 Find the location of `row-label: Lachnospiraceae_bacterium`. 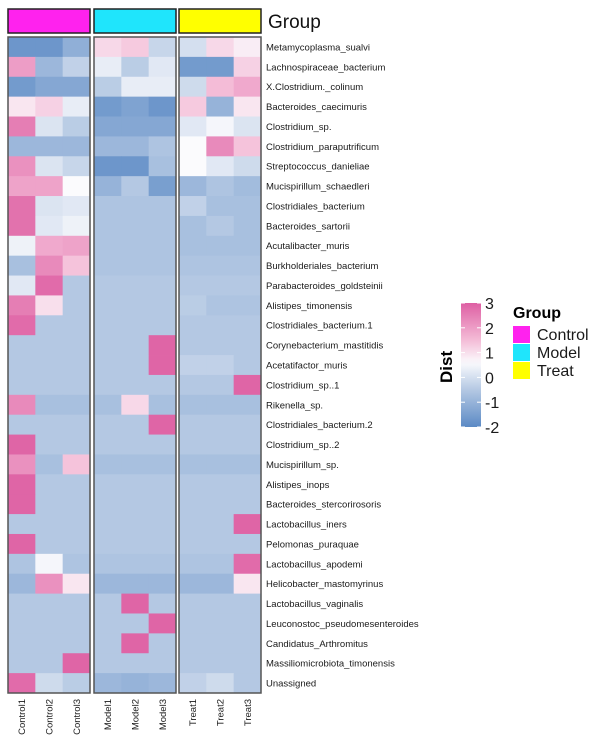

row-label: Lachnospiraceae_bacterium is located at coordinates (325, 67).